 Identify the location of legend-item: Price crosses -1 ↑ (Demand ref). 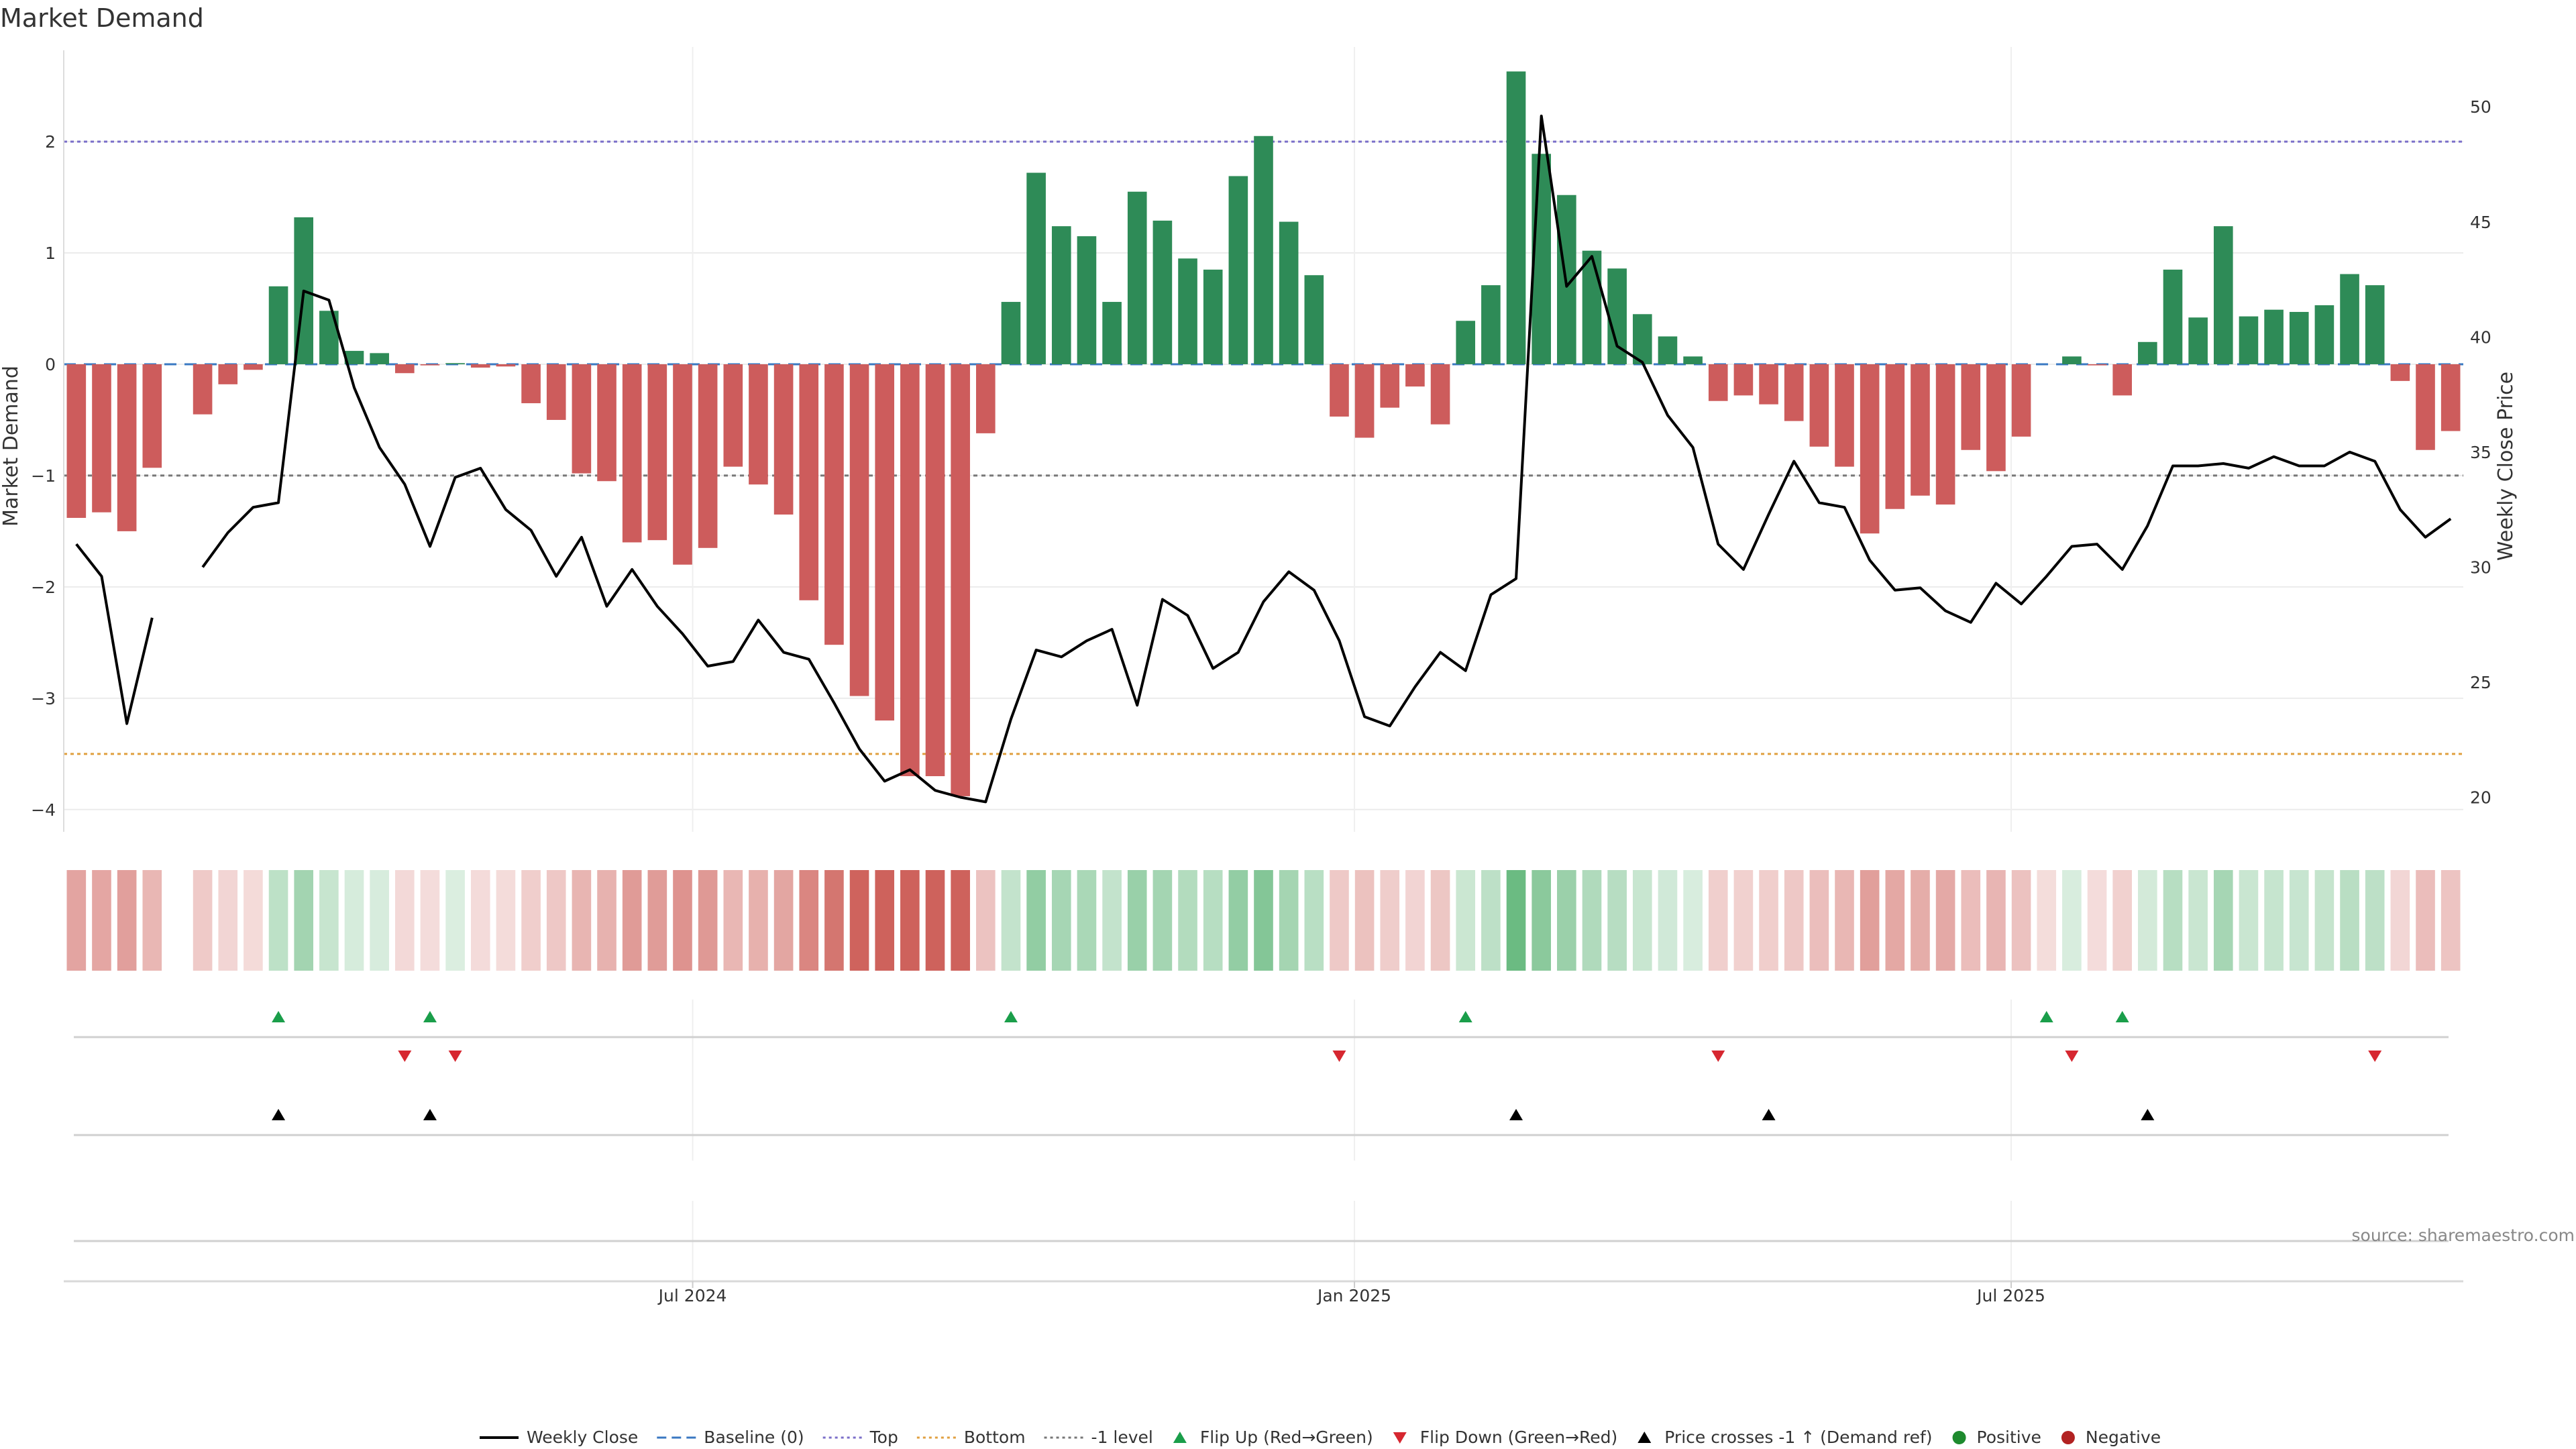
(1785, 1437).